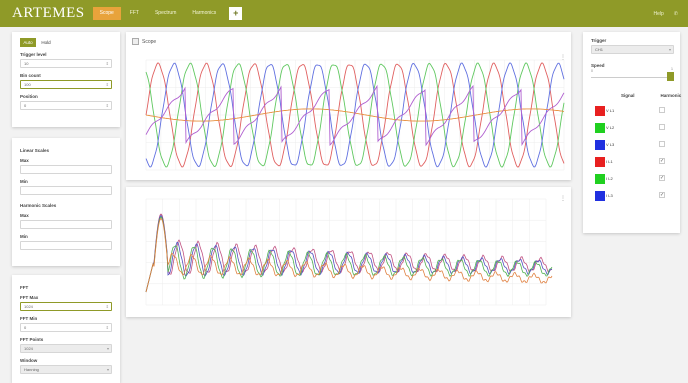  I want to click on trigger-level-label: Trigger level, so click(33, 54).